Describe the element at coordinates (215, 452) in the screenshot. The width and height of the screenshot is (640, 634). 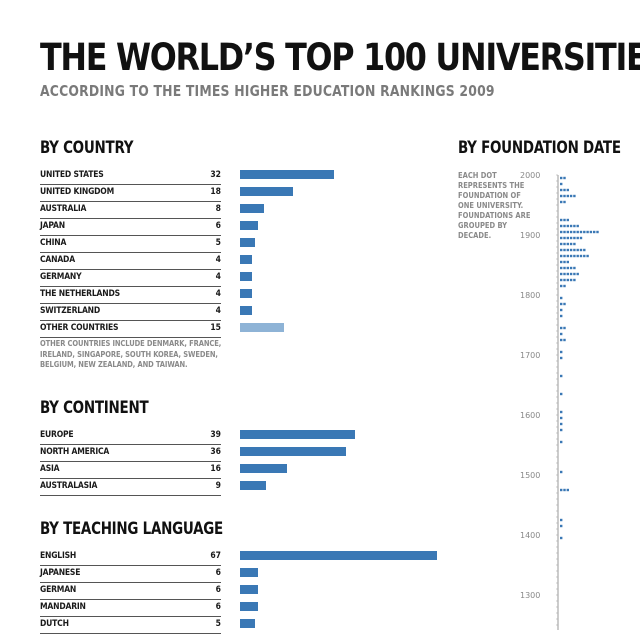
I see `continent-value: 36` at that location.